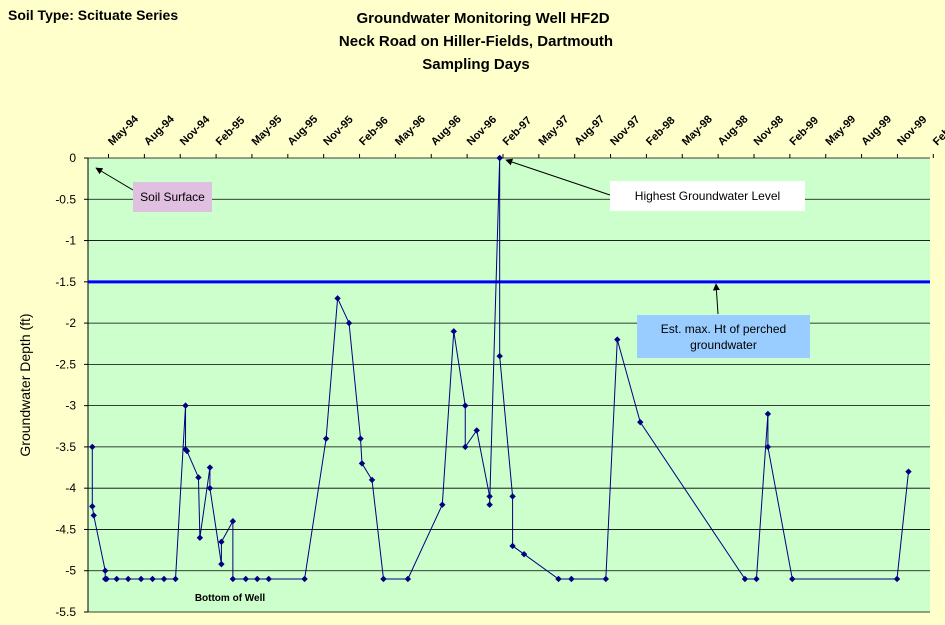 The image size is (945, 625). What do you see at coordinates (267, 130) in the screenshot?
I see `x-tick-label: May-95` at bounding box center [267, 130].